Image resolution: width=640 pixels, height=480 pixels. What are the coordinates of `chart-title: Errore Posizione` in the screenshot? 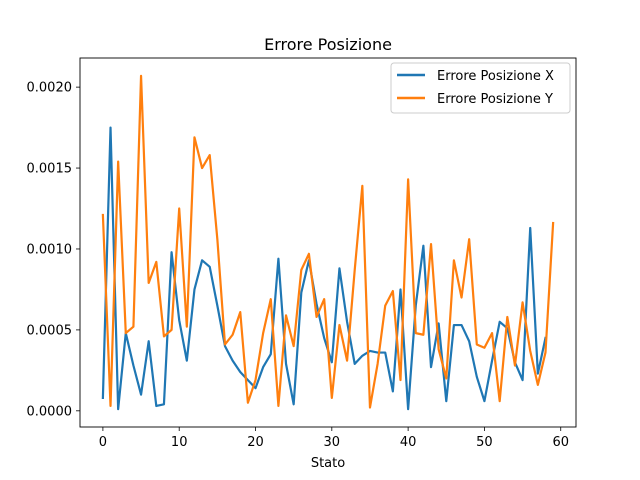 It's located at (328, 44).